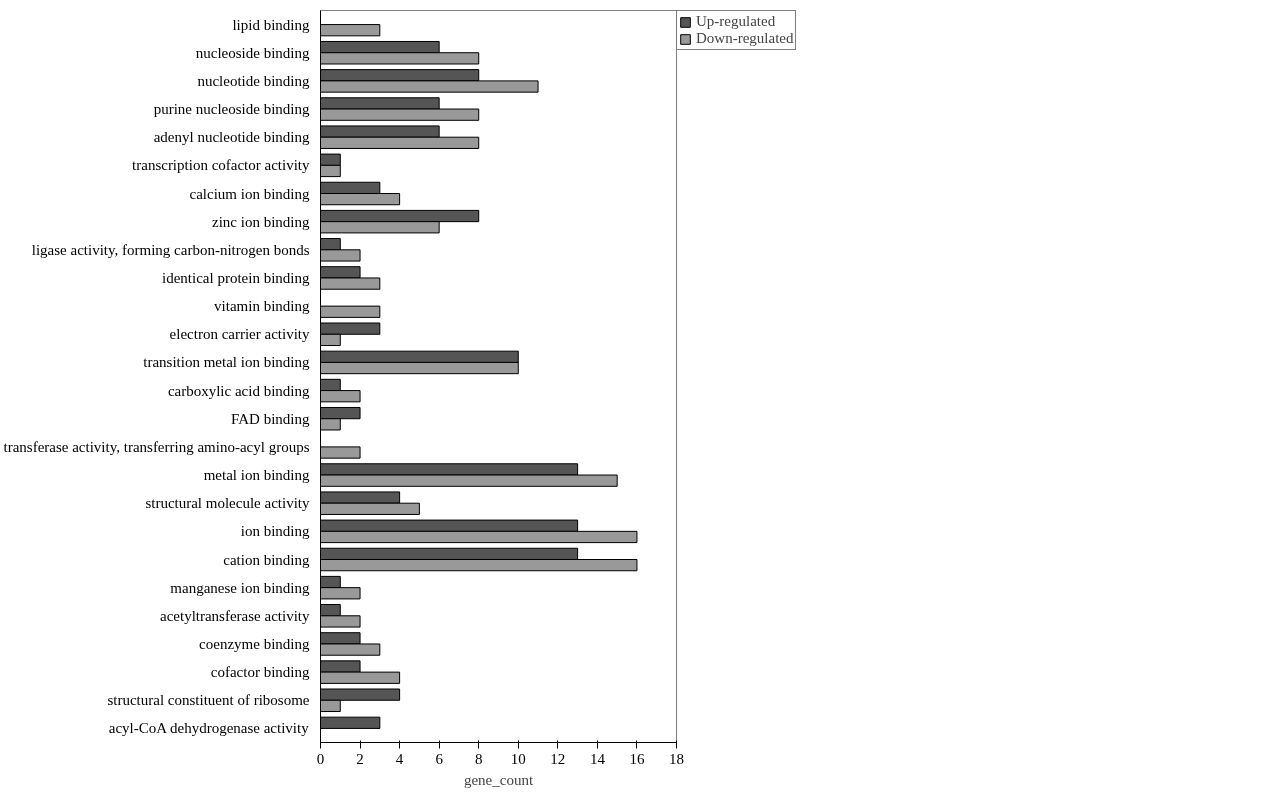 This screenshot has width=1284, height=803. What do you see at coordinates (231, 109) in the screenshot?
I see `y-tick-label: purine nucleoside binding` at bounding box center [231, 109].